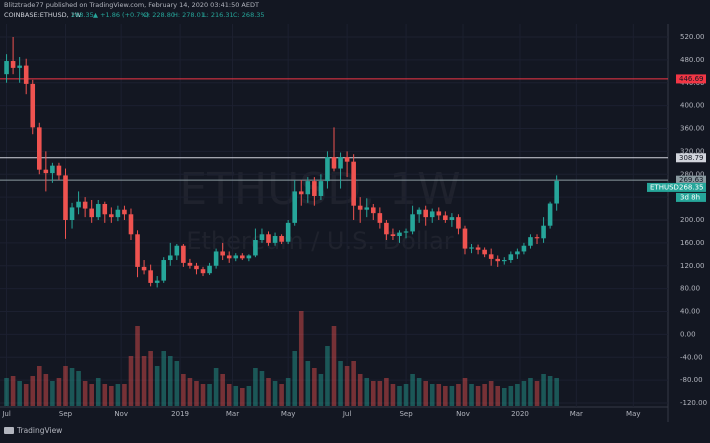 The width and height of the screenshot is (710, 443). What do you see at coordinates (249, 15) in the screenshot?
I see `ohlc: C: 268.35` at bounding box center [249, 15].